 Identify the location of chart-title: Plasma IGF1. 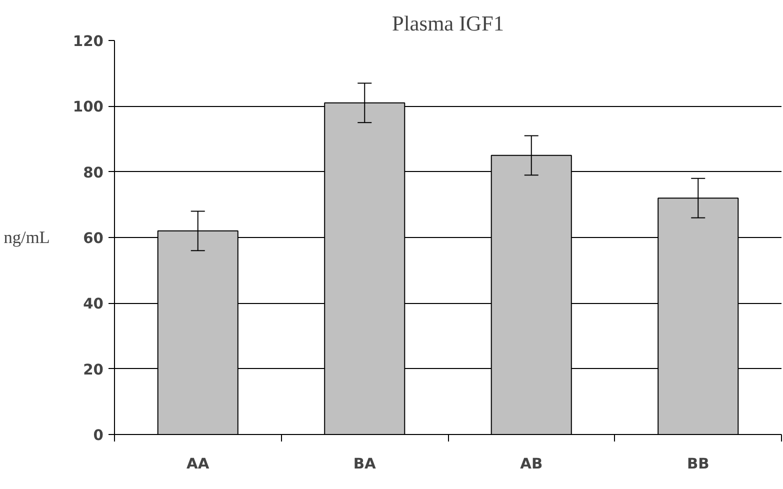
(448, 24).